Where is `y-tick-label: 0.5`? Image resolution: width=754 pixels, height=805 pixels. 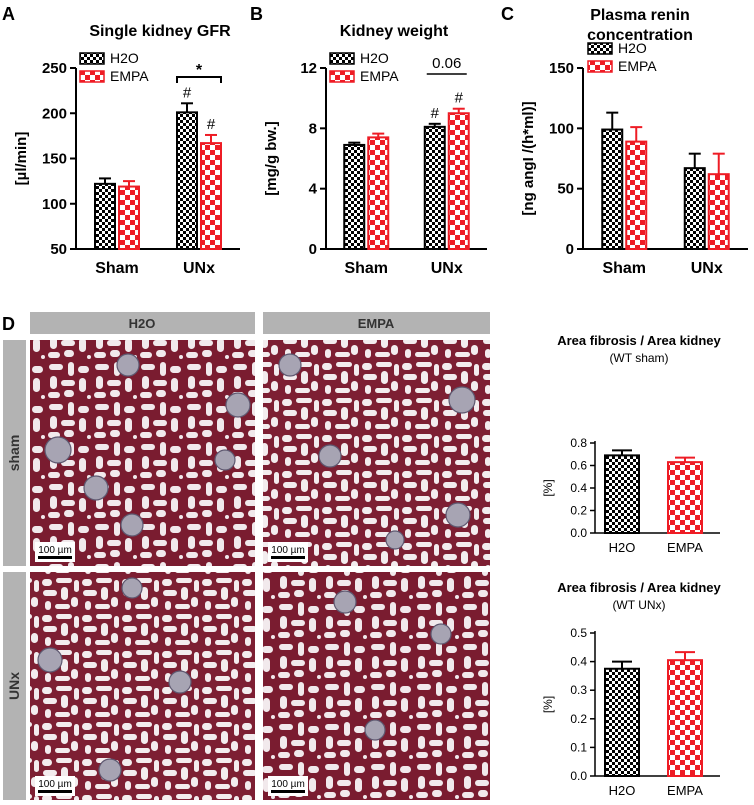 y-tick-label: 0.5 is located at coordinates (578, 633).